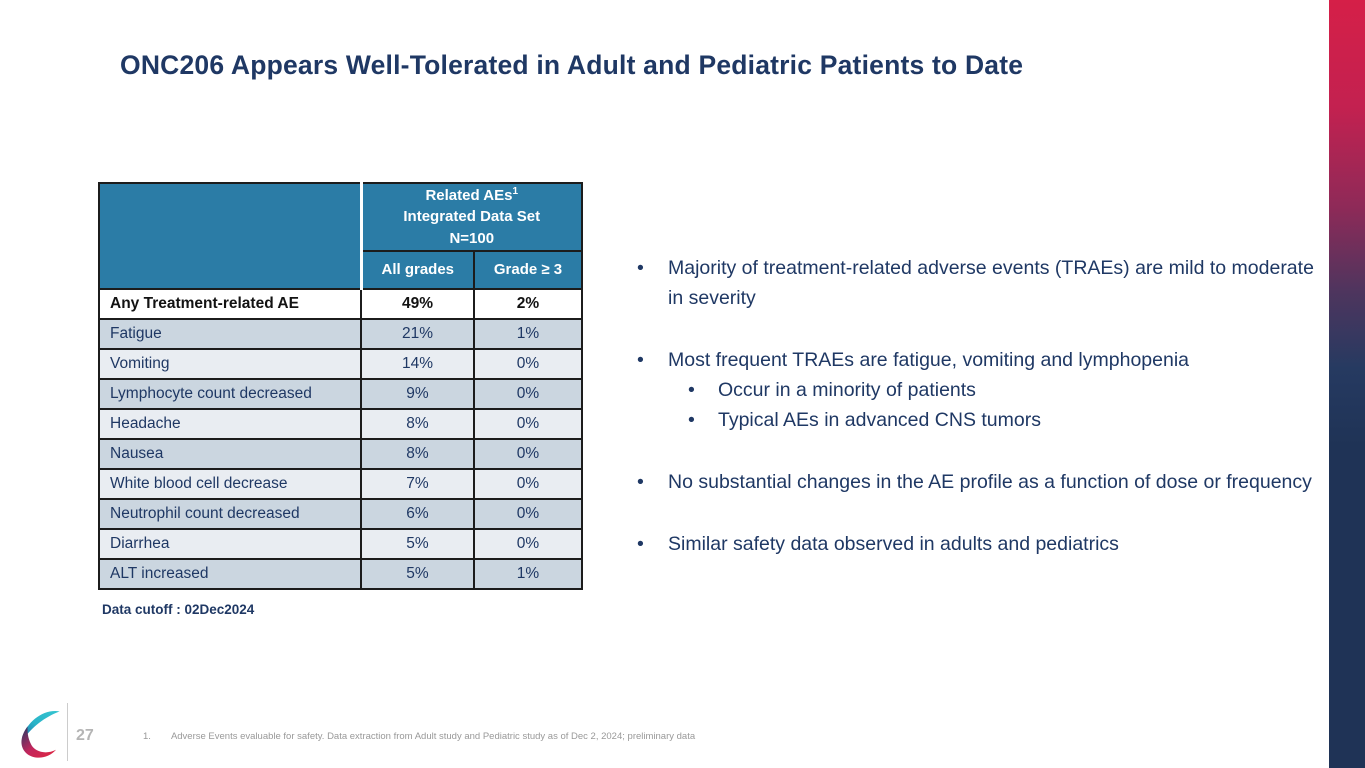 The height and width of the screenshot is (768, 1365). I want to click on table-row: Headache 8% 0%, so click(340, 423).